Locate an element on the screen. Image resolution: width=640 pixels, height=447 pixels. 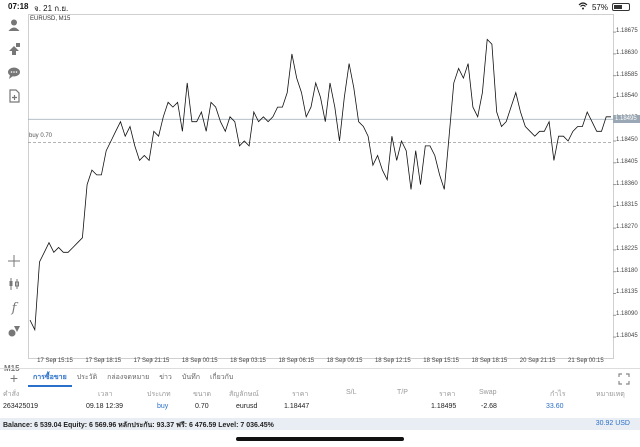
trade-icon is located at coordinates (14, 49).